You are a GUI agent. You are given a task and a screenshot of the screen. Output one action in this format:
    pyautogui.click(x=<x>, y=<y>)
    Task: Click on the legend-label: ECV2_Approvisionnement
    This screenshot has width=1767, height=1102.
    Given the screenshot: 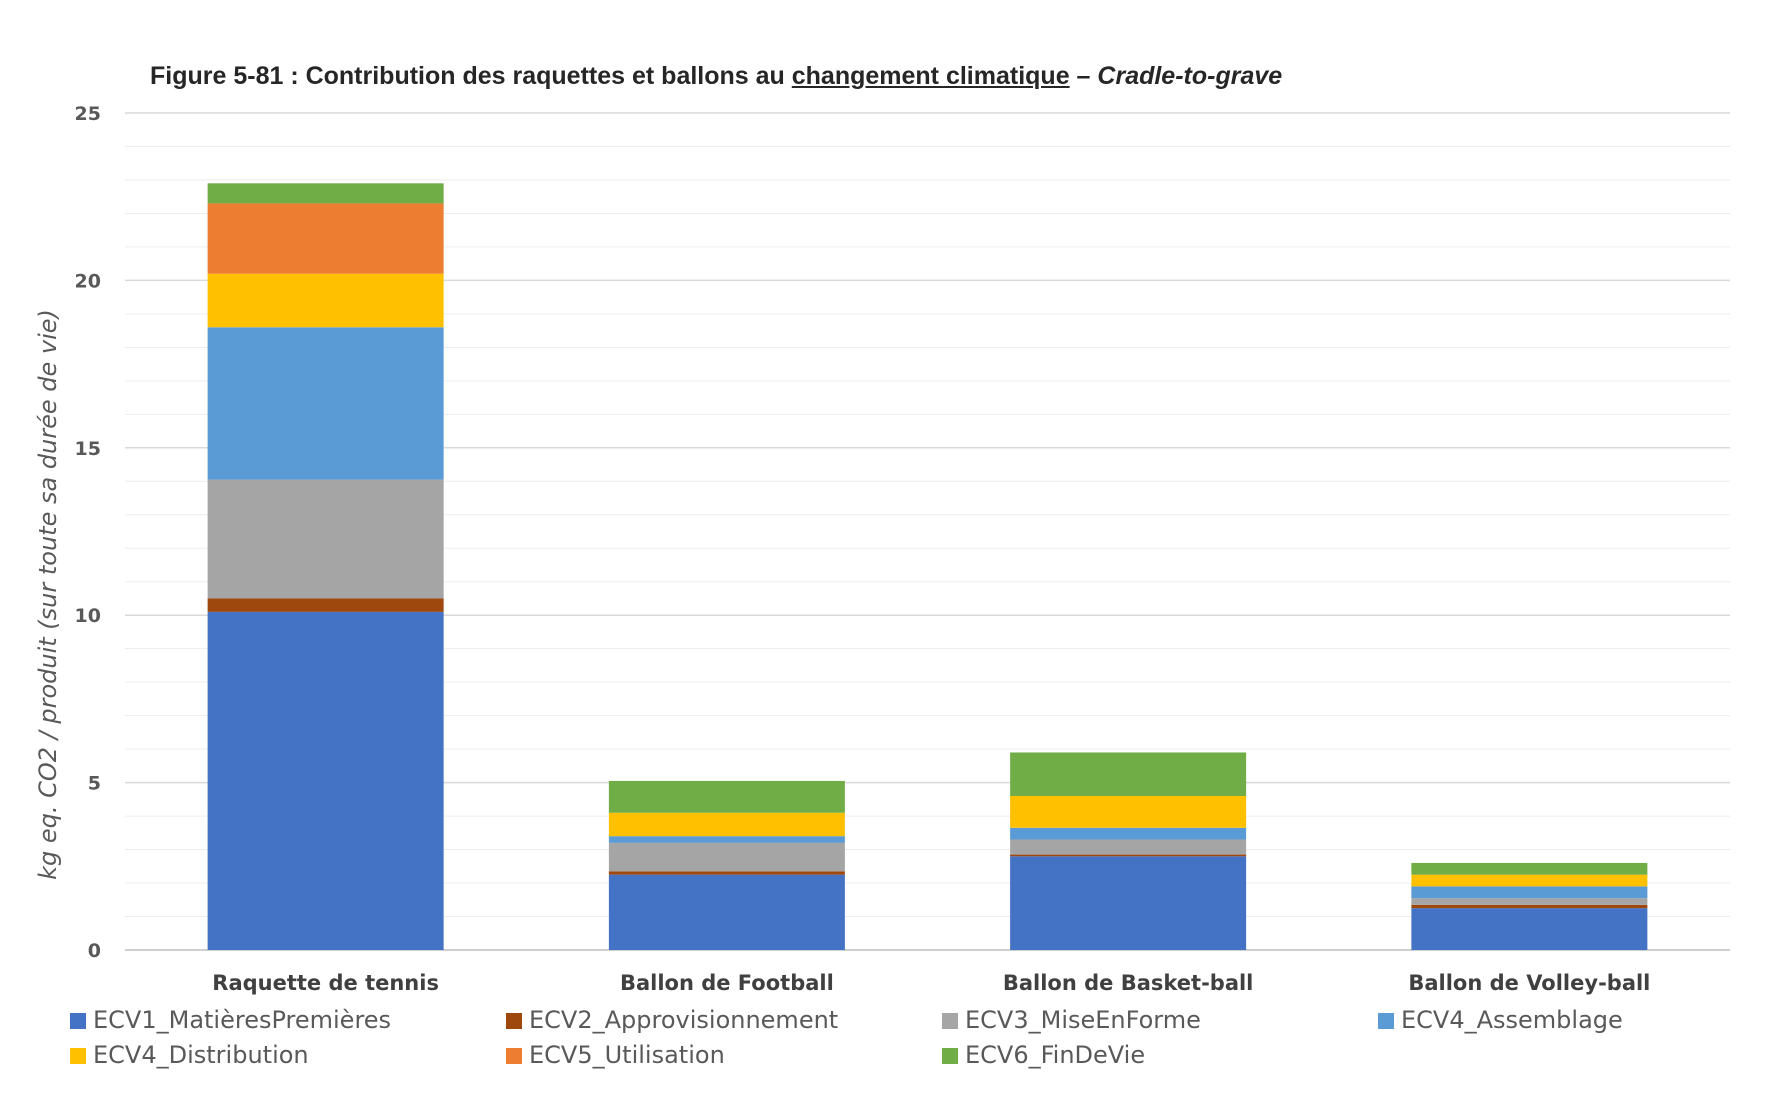 What is the action you would take?
    pyautogui.click(x=683, y=1020)
    